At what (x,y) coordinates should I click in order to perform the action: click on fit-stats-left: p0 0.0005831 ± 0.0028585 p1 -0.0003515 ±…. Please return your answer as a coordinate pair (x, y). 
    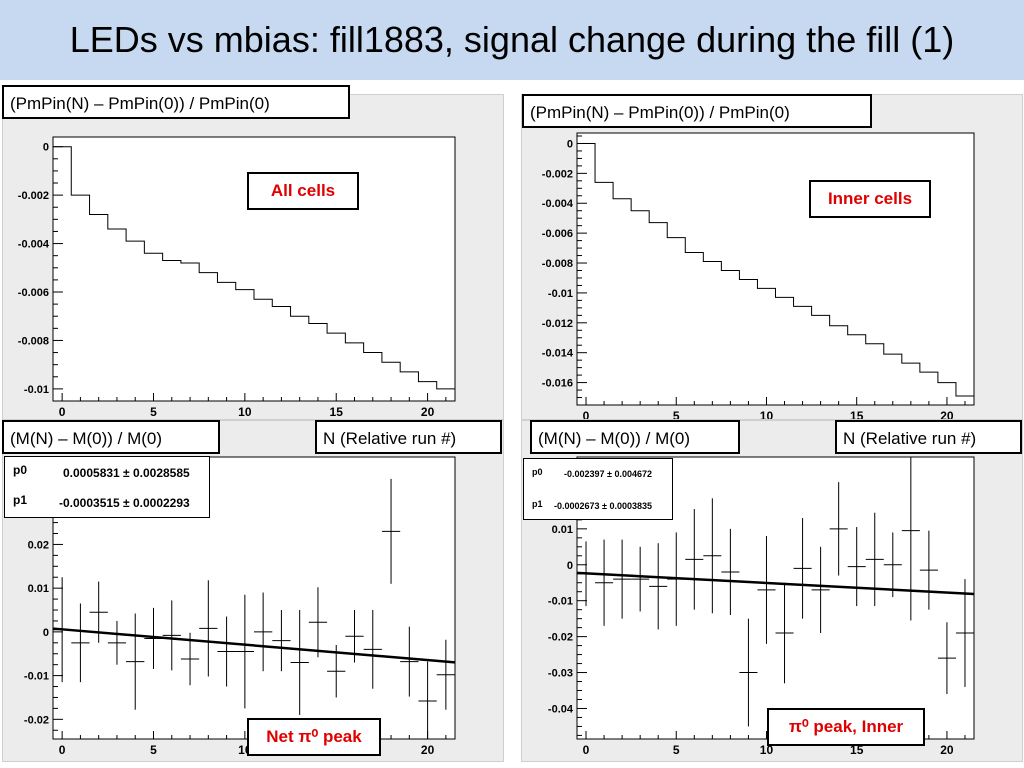
    Looking at the image, I should click on (107, 487).